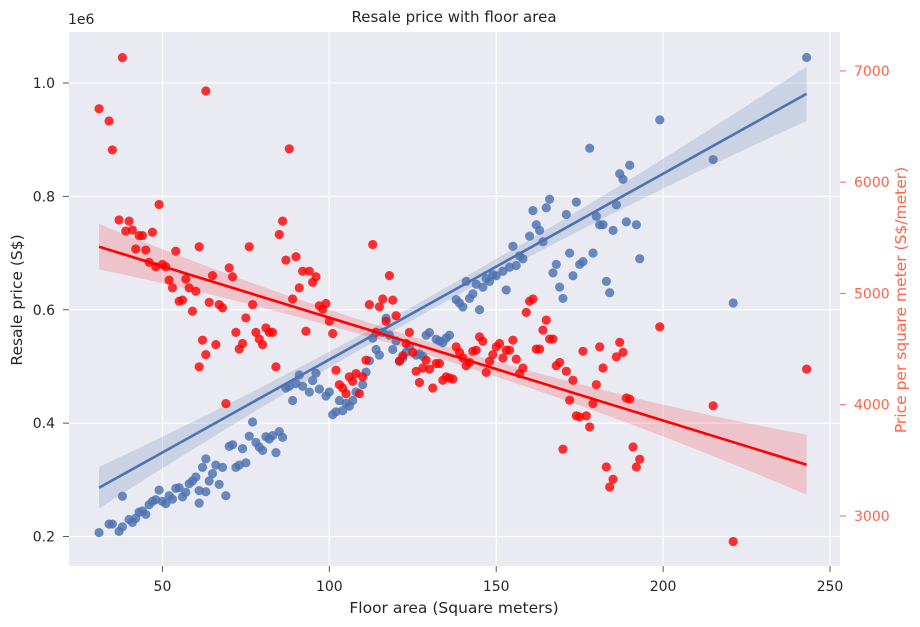  I want to click on y2-tick-label: 4000, so click(872, 406).